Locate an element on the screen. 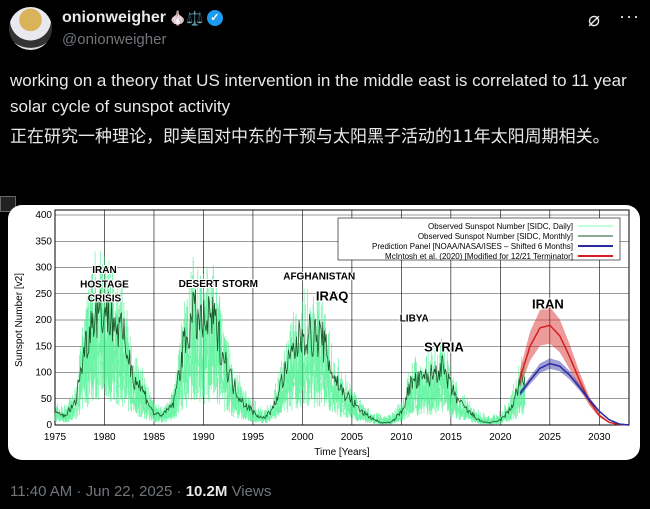 Image resolution: width=650 pixels, height=509 pixels. verified-badge-icon: ✓ is located at coordinates (214, 18).